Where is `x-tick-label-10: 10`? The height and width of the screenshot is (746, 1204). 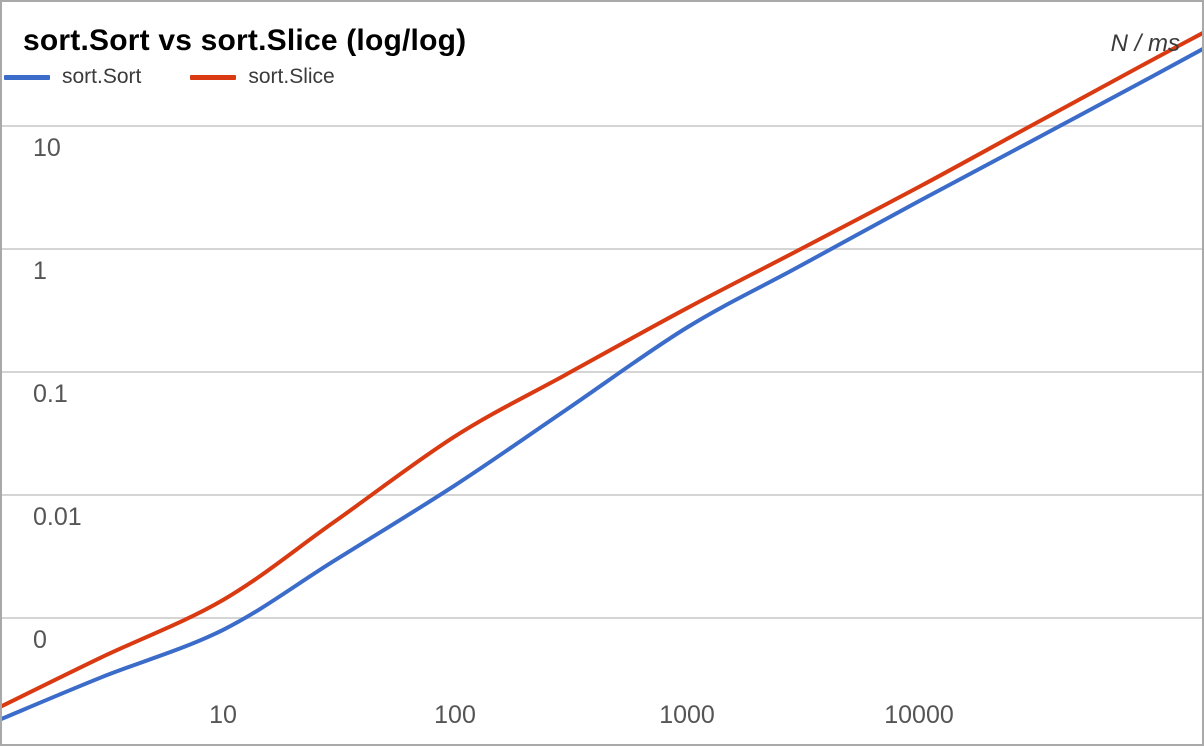
x-tick-label-10: 10 is located at coordinates (223, 715).